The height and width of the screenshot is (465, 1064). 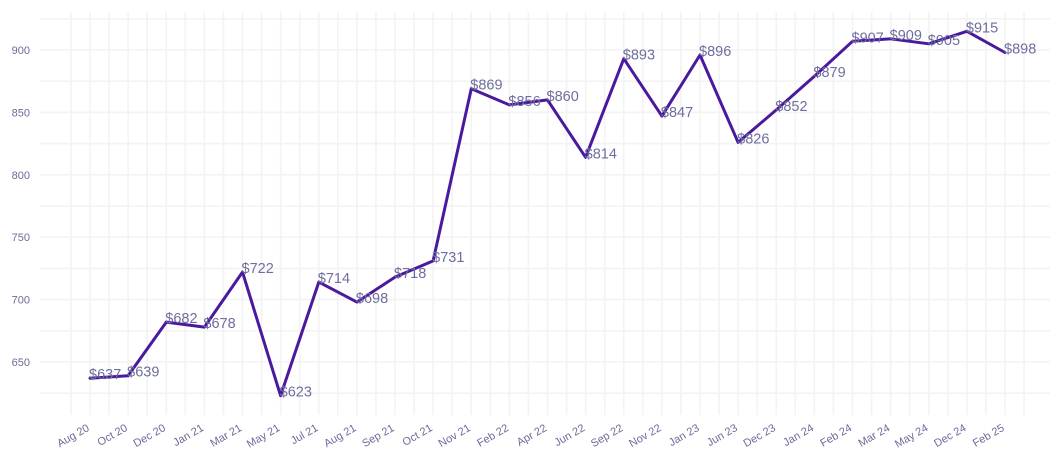 What do you see at coordinates (296, 393) in the screenshot?
I see `data-label: $623` at bounding box center [296, 393].